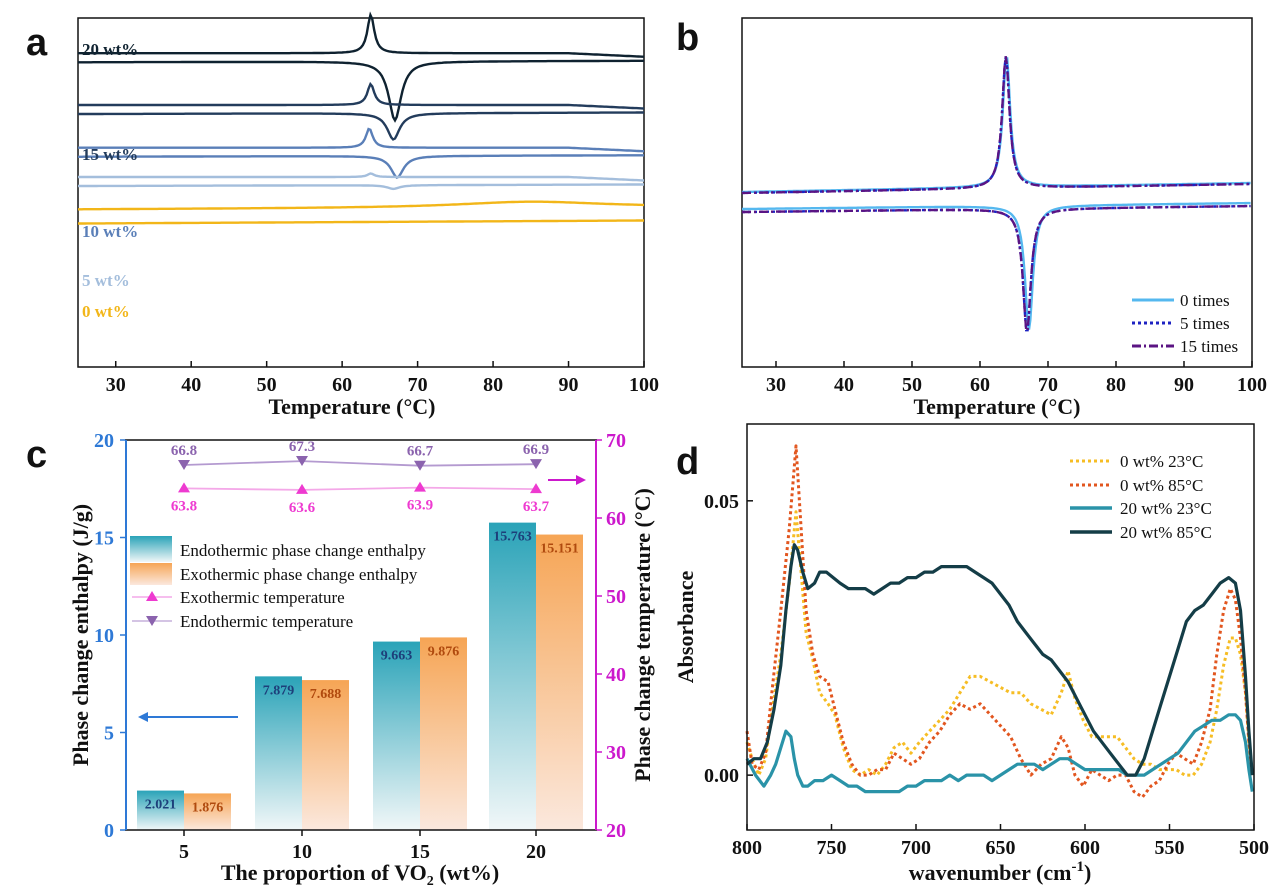 This screenshot has height=887, width=1271. Describe the element at coordinates (104, 636) in the screenshot. I see `panel-c-ytick-label: 10` at that location.